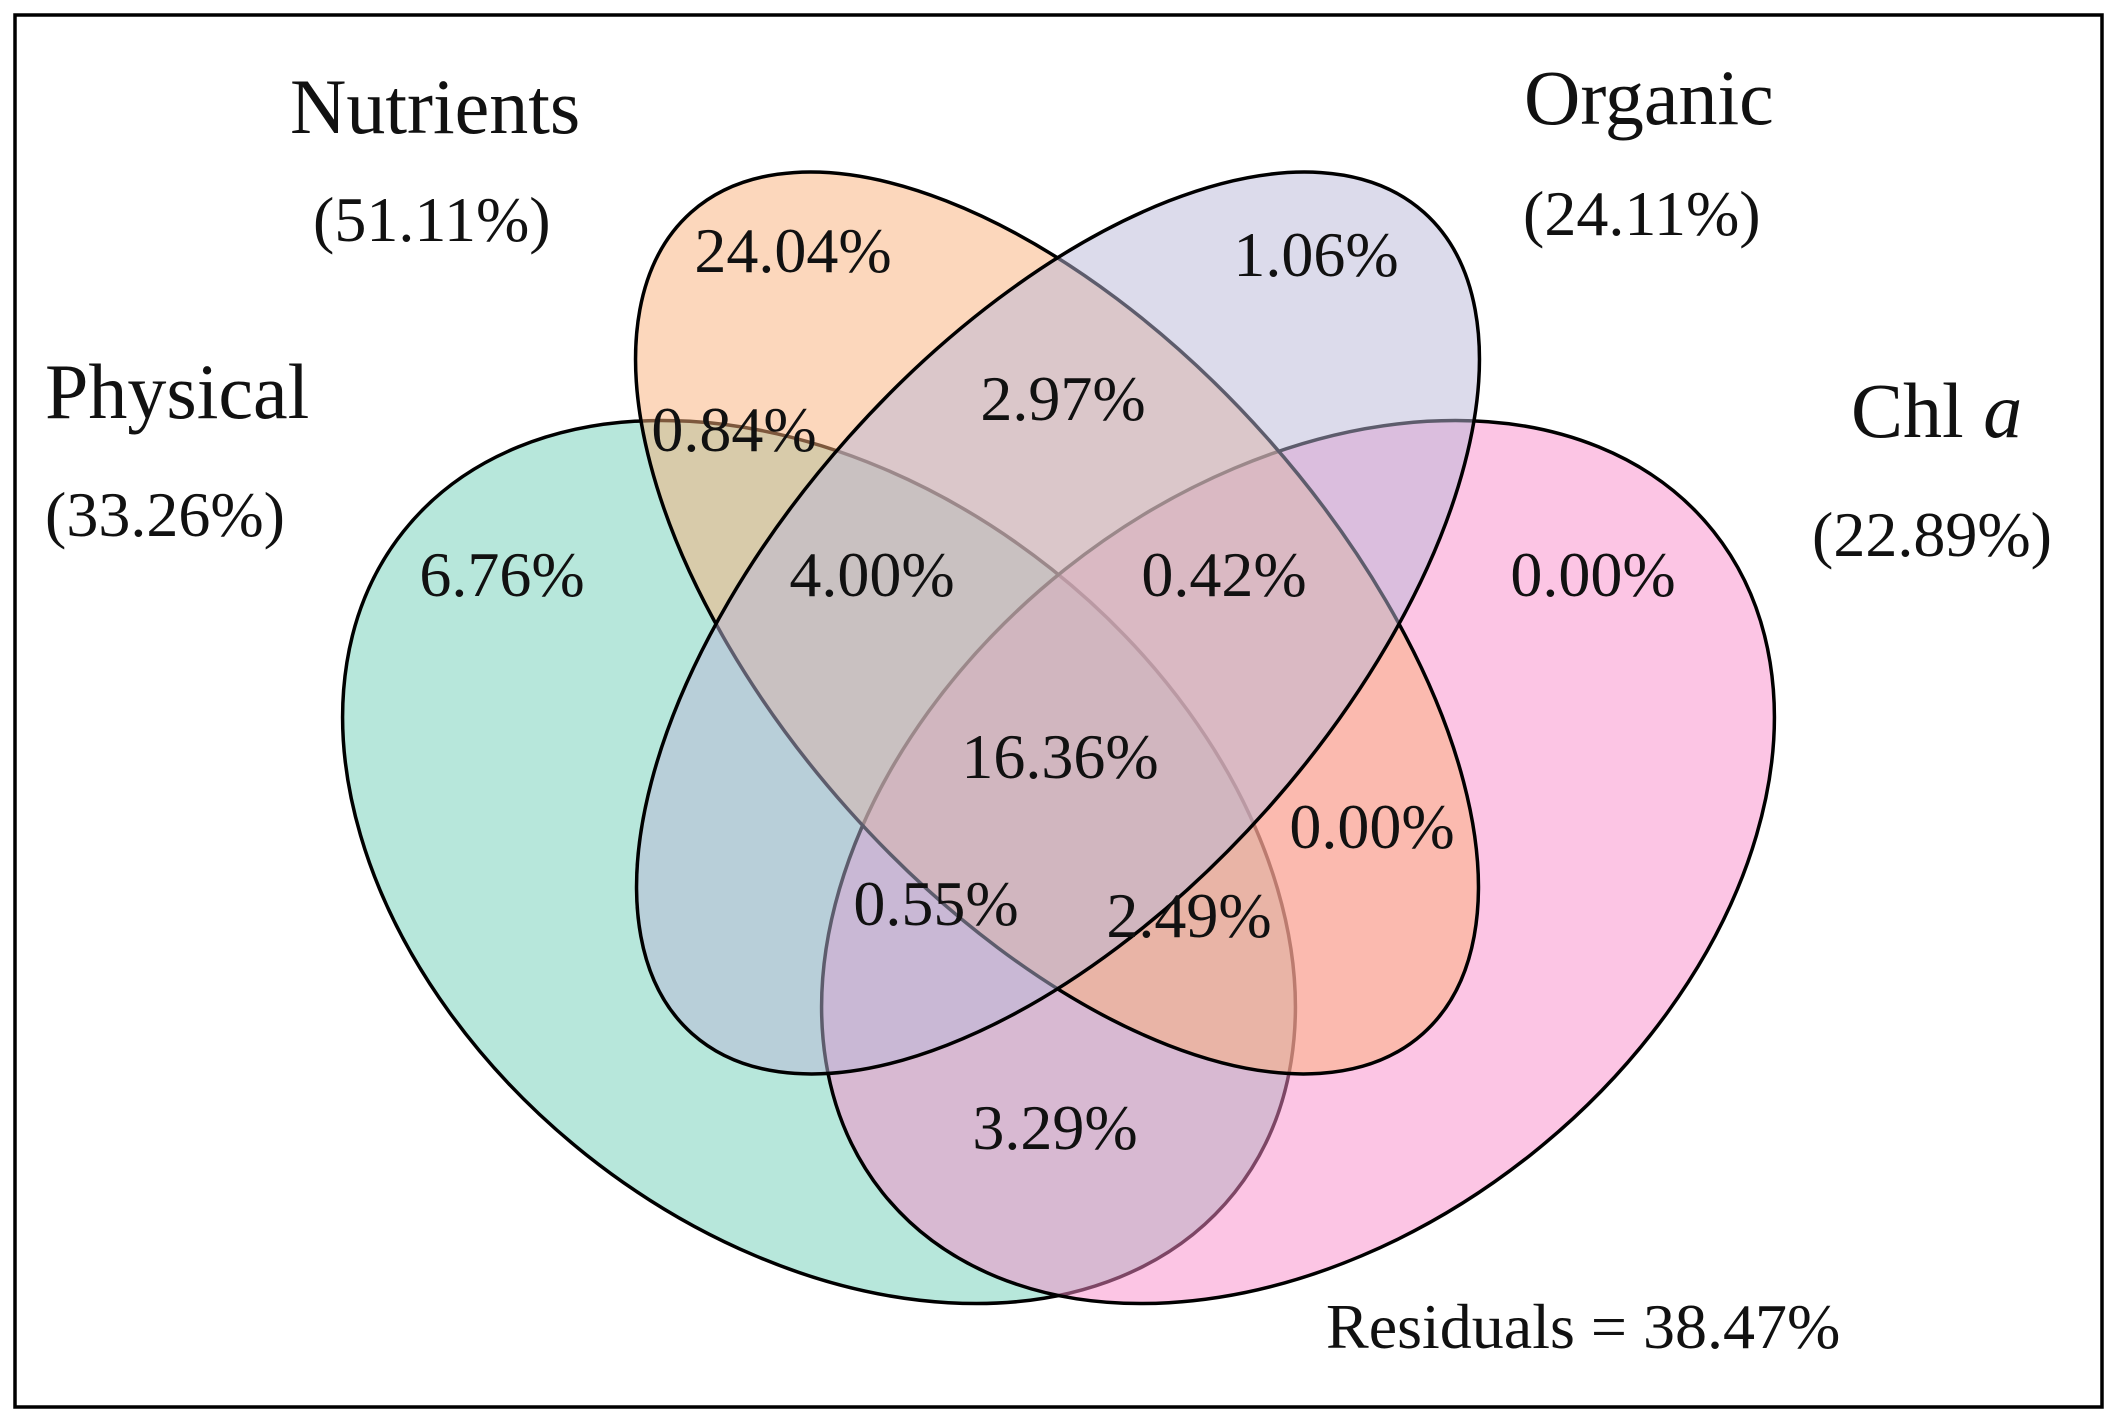 This screenshot has height=1424, width=2117. I want to click on region-physical-chl: 3.29%, so click(1054, 1127).